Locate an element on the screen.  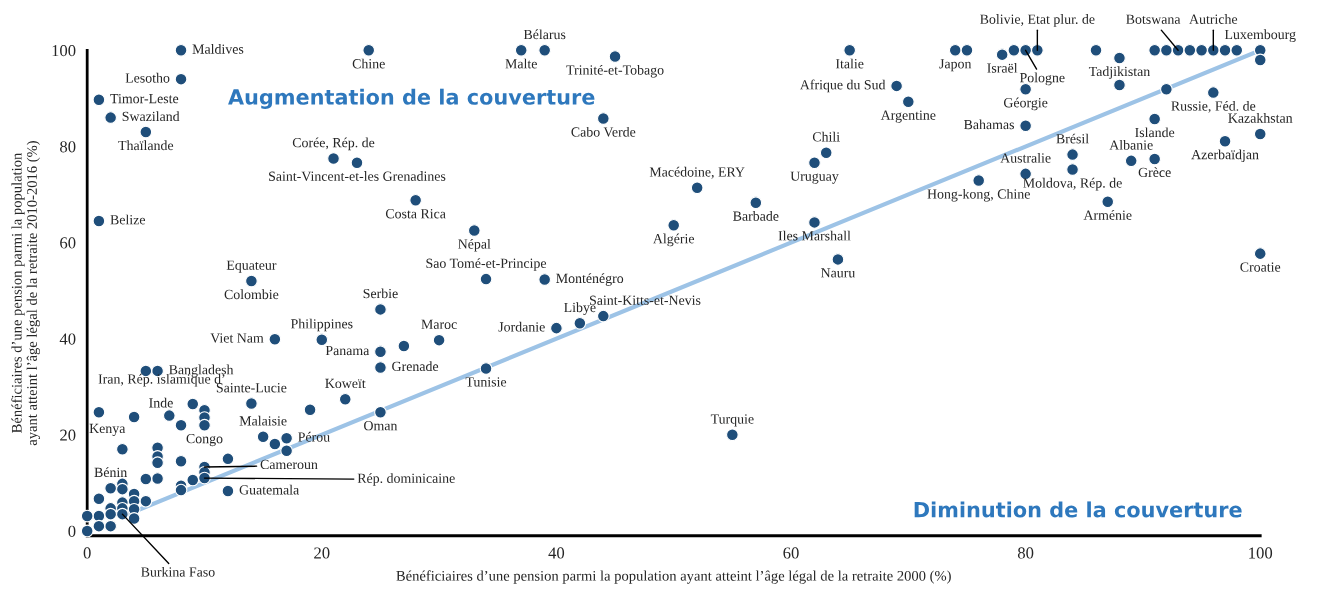
annotation: Guatemala is located at coordinates (269, 489).